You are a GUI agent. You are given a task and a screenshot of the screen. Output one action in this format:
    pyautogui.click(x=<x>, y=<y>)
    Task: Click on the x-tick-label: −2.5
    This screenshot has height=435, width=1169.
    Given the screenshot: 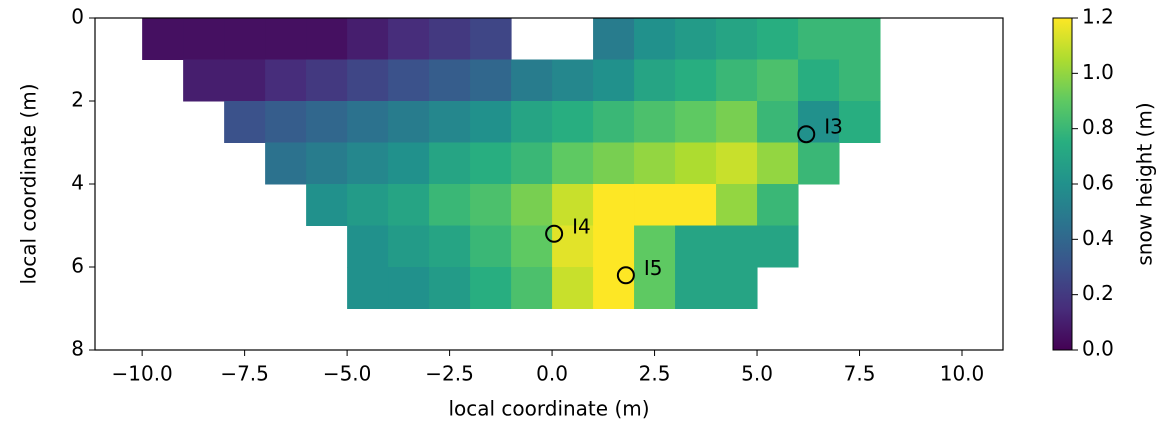 What is the action you would take?
    pyautogui.click(x=449, y=374)
    